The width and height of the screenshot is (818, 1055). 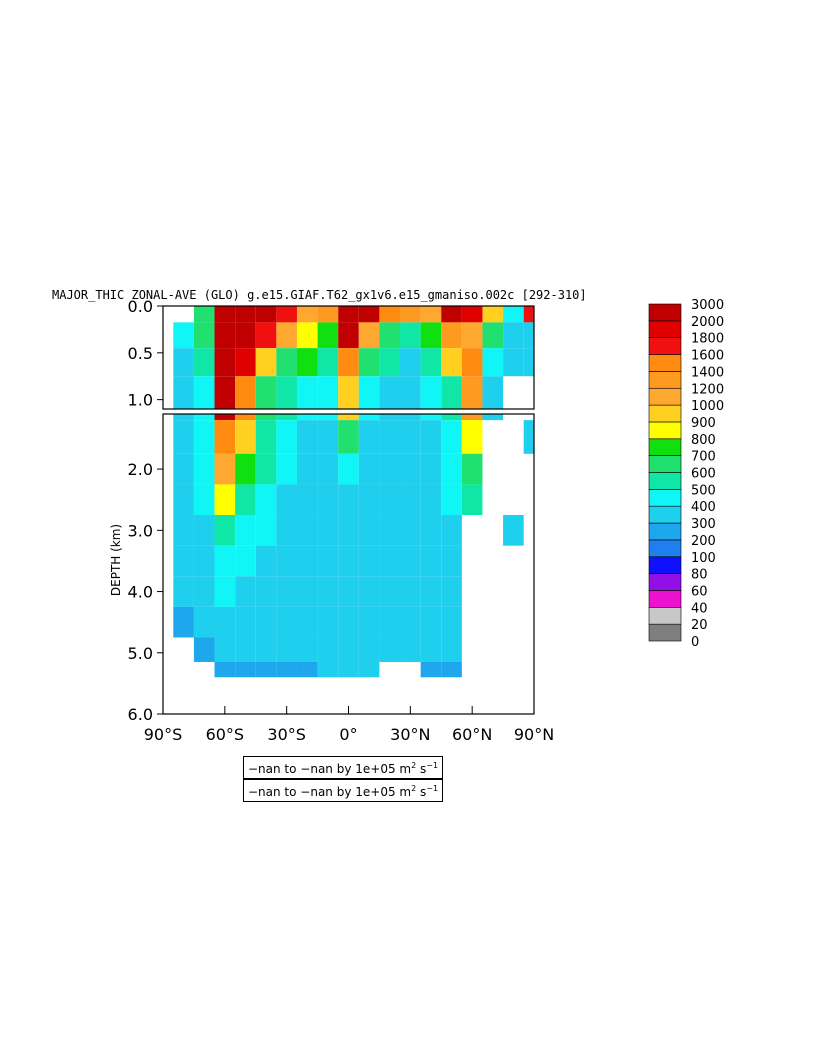 What do you see at coordinates (703, 507) in the screenshot?
I see `colorbar-label: 400` at bounding box center [703, 507].